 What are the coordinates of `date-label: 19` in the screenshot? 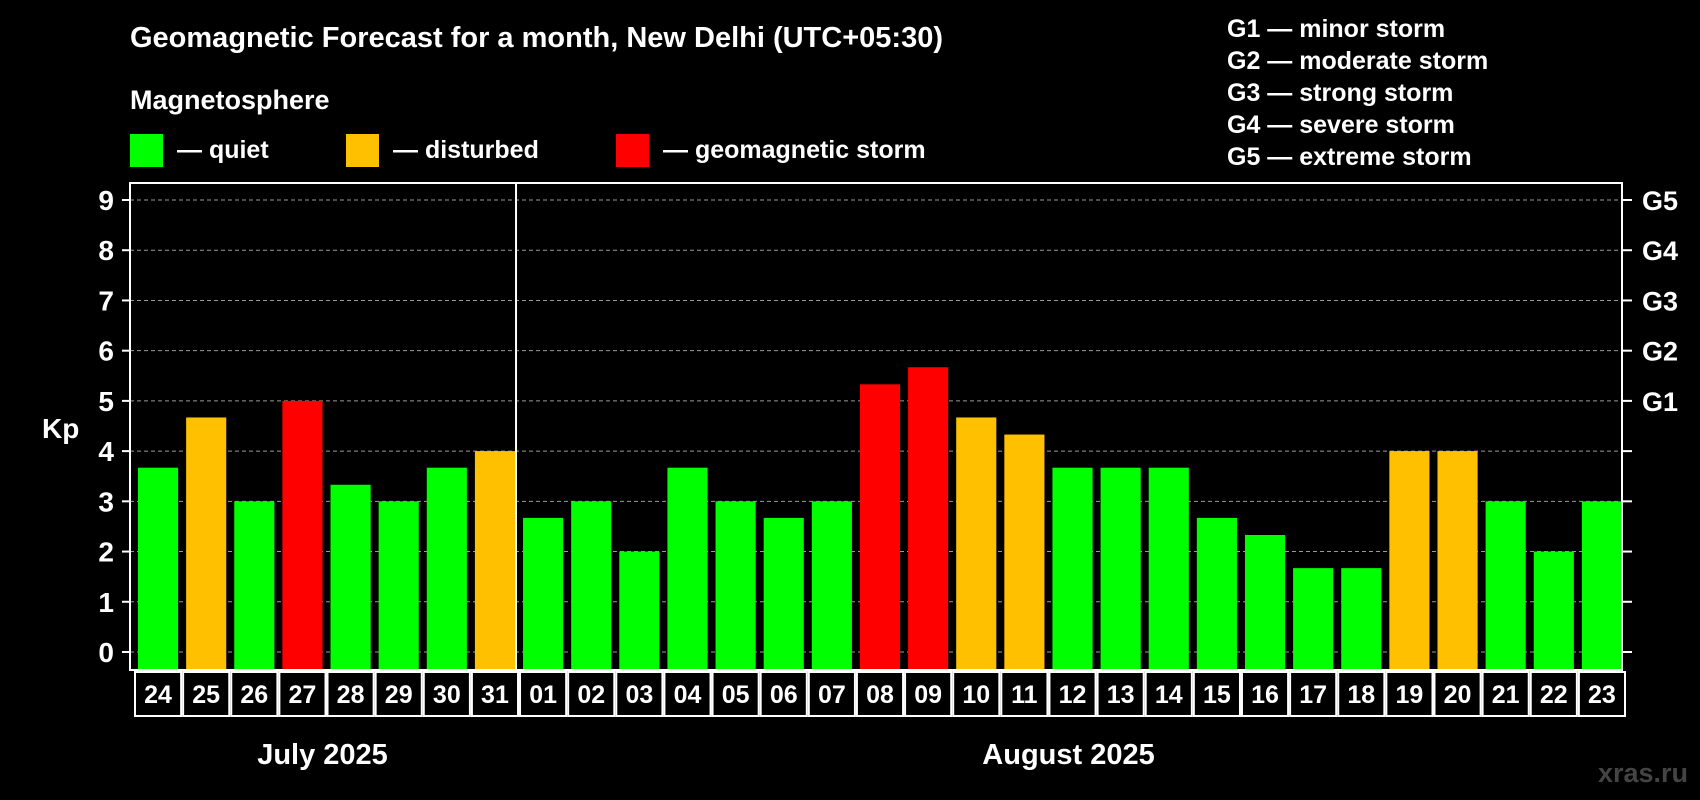 It's located at (1410, 695).